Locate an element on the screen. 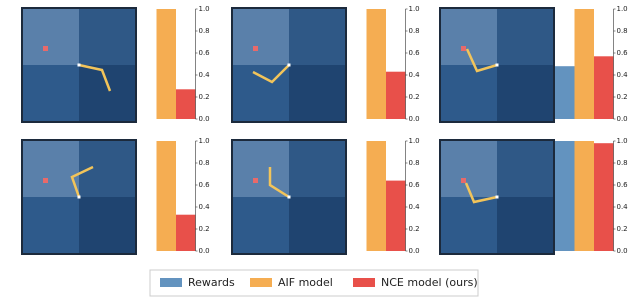  legend-label: AIF model is located at coordinates (305, 282).